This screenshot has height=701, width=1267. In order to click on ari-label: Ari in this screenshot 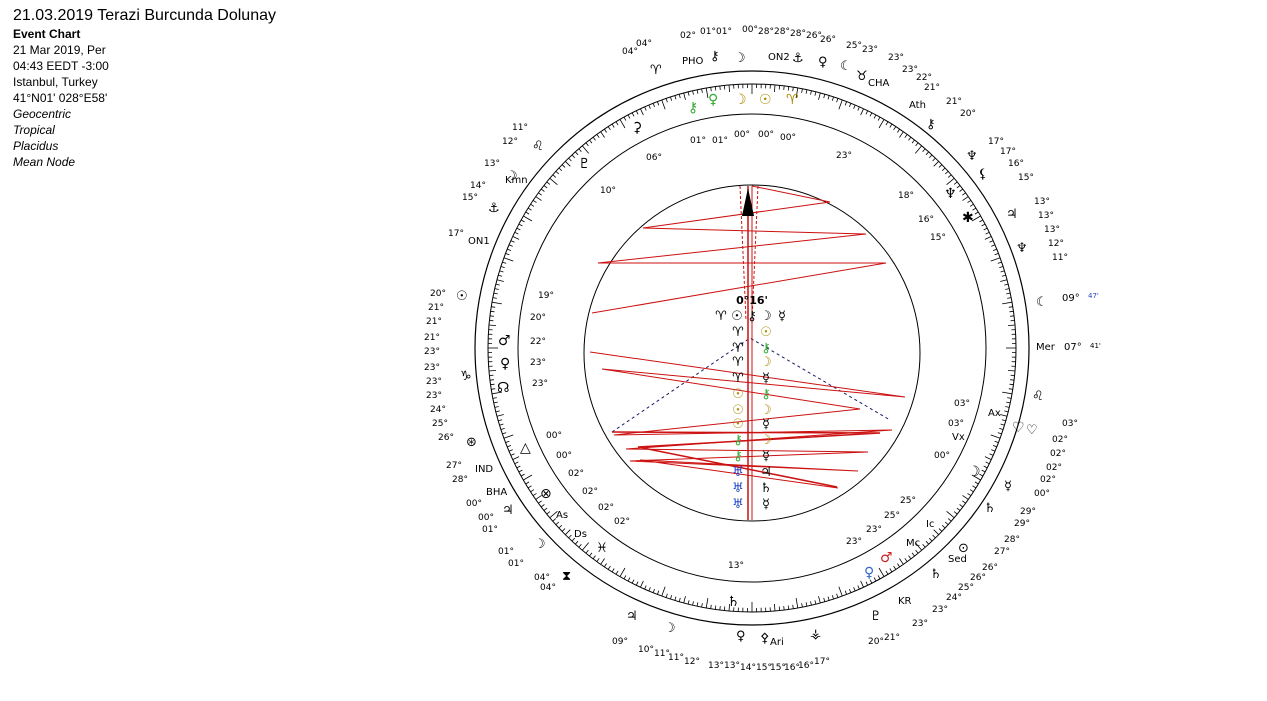, I will do `click(777, 642)`.